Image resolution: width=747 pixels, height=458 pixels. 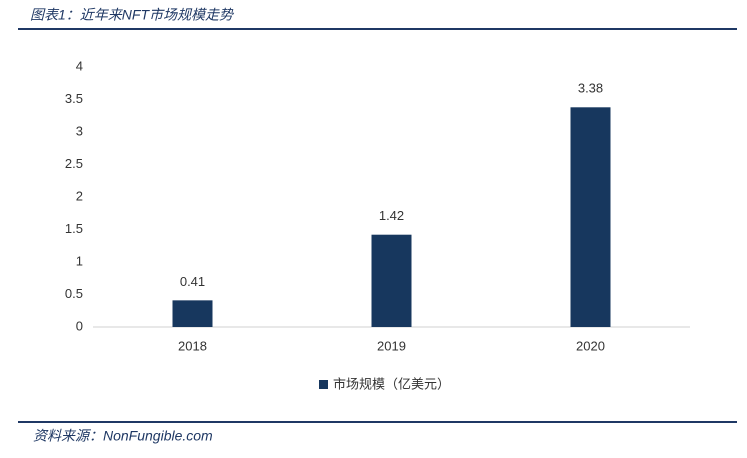 I want to click on legend-swatch, so click(x=323, y=384).